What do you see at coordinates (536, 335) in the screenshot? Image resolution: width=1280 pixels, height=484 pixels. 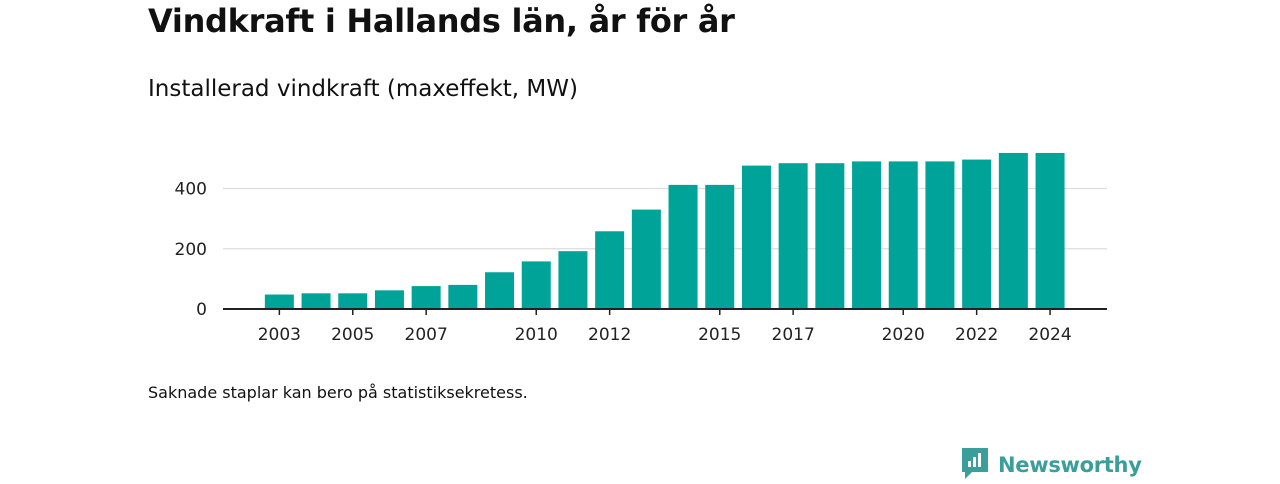 I see `x-tick-label: 2010` at bounding box center [536, 335].